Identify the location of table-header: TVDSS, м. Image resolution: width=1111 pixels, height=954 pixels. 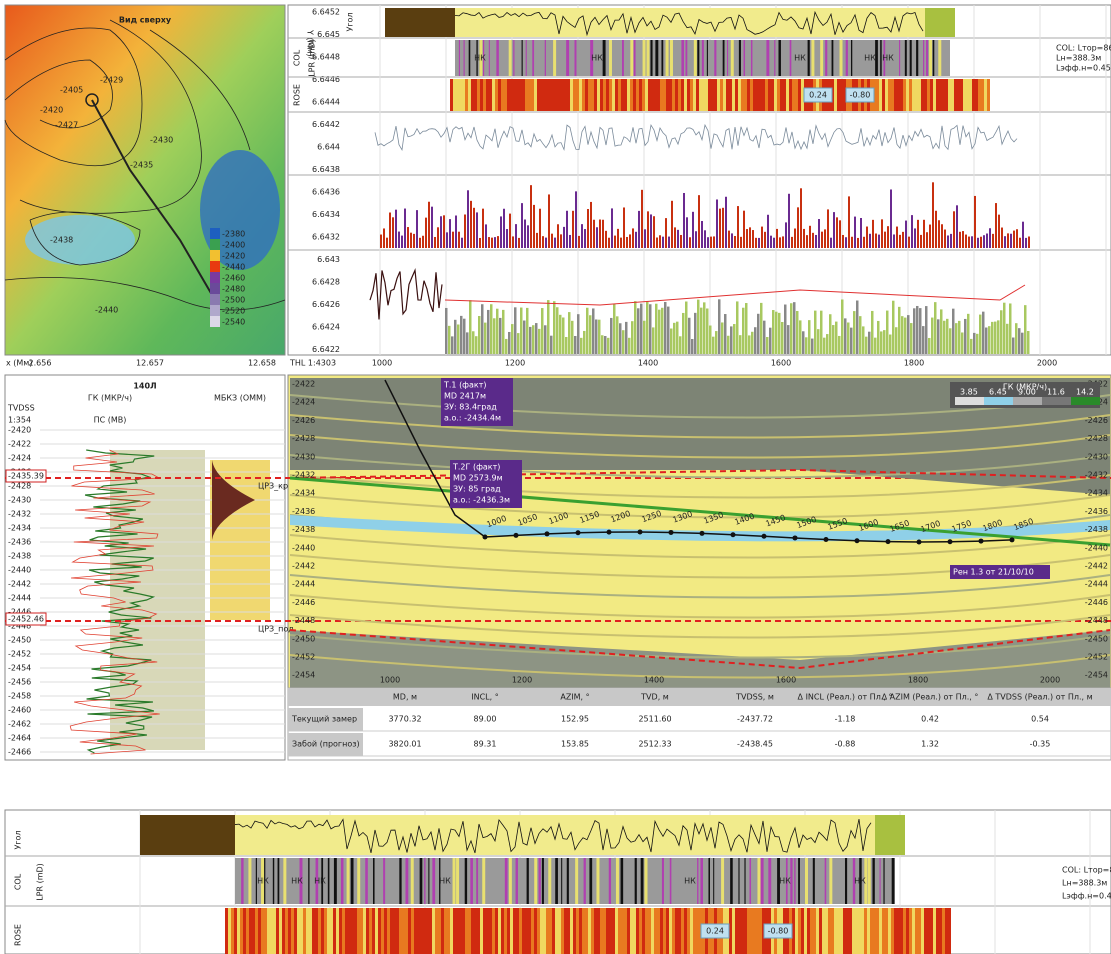
(754, 697).